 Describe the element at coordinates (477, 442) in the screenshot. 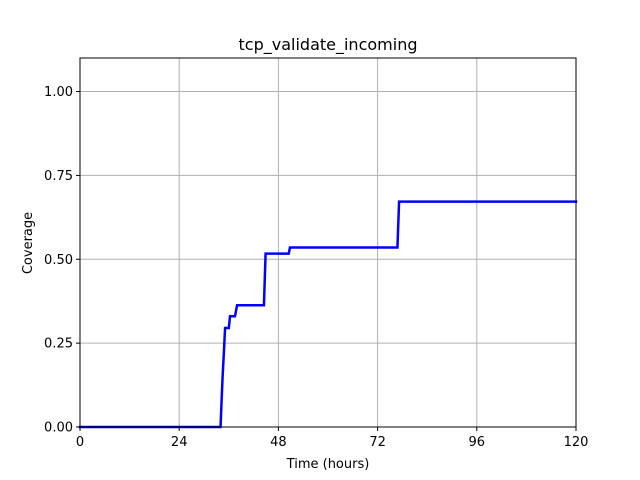

I see `x-tick-label: 96` at that location.